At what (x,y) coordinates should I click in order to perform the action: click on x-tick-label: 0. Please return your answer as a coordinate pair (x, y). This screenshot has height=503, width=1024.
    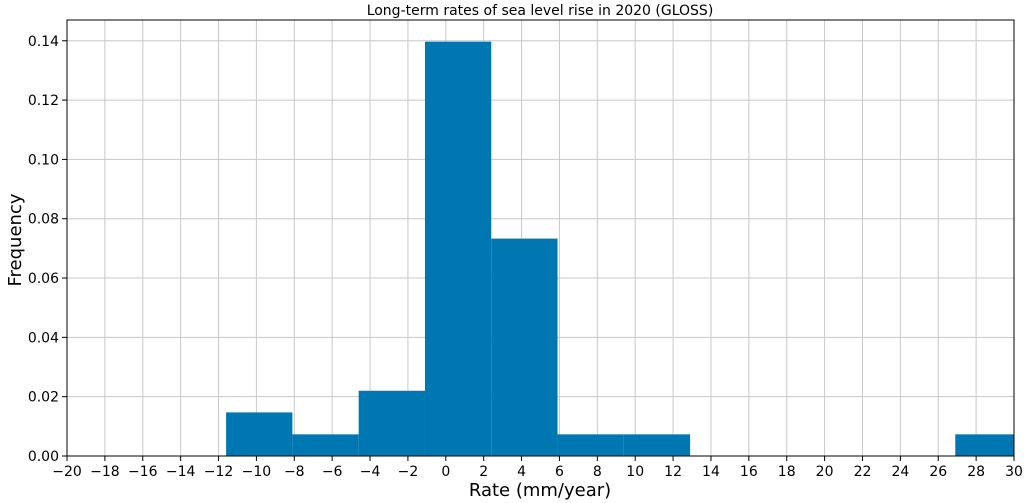
    Looking at the image, I should click on (445, 472).